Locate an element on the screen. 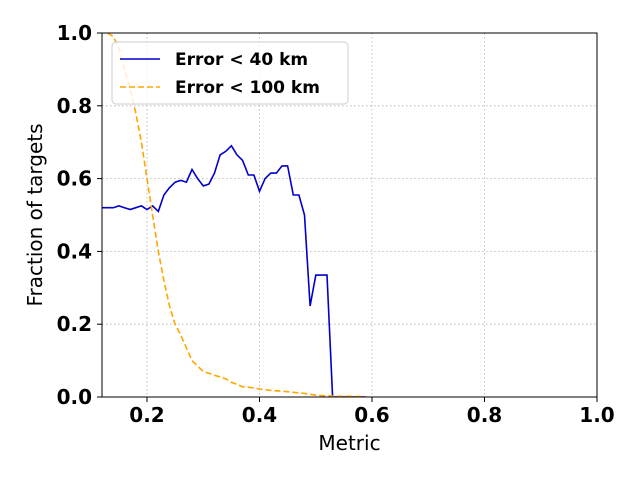 The image size is (640, 480). x-tick-label: 0.6 is located at coordinates (371, 415).